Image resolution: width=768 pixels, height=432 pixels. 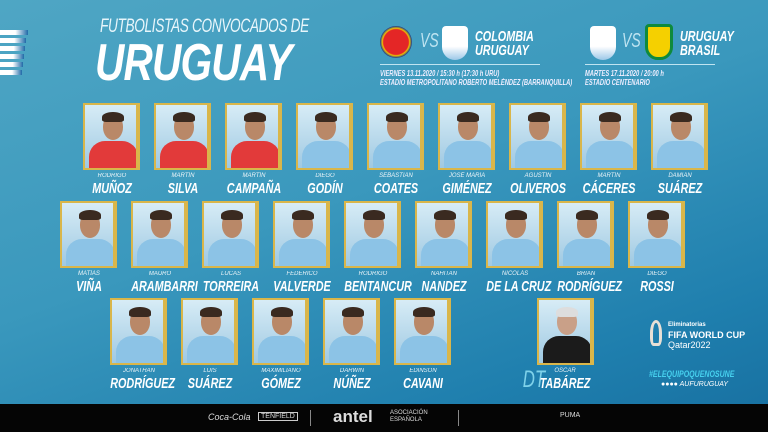 I want to click on home-team: COLOMBIA, so click(x=504, y=36).